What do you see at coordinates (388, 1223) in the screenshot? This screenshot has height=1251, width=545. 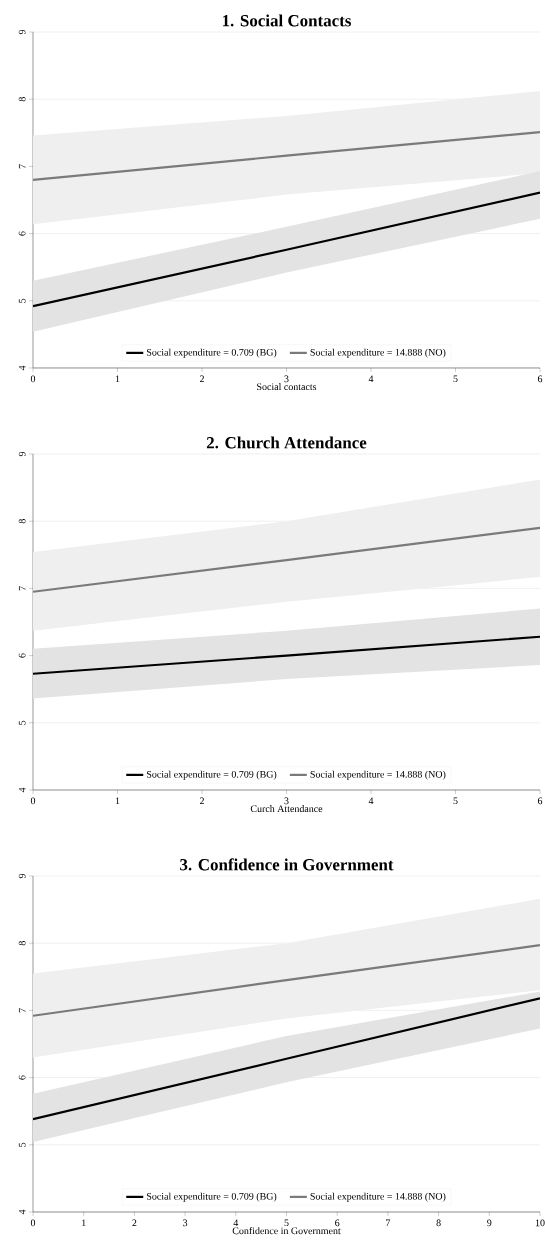 I see `x-tick-label: 7` at bounding box center [388, 1223].